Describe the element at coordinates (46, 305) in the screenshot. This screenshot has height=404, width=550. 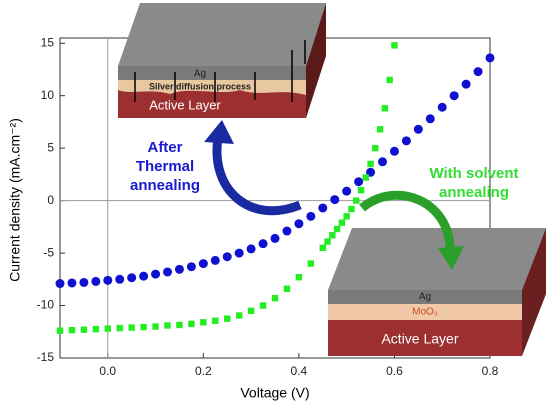
I see `y-tick-label: -10` at that location.